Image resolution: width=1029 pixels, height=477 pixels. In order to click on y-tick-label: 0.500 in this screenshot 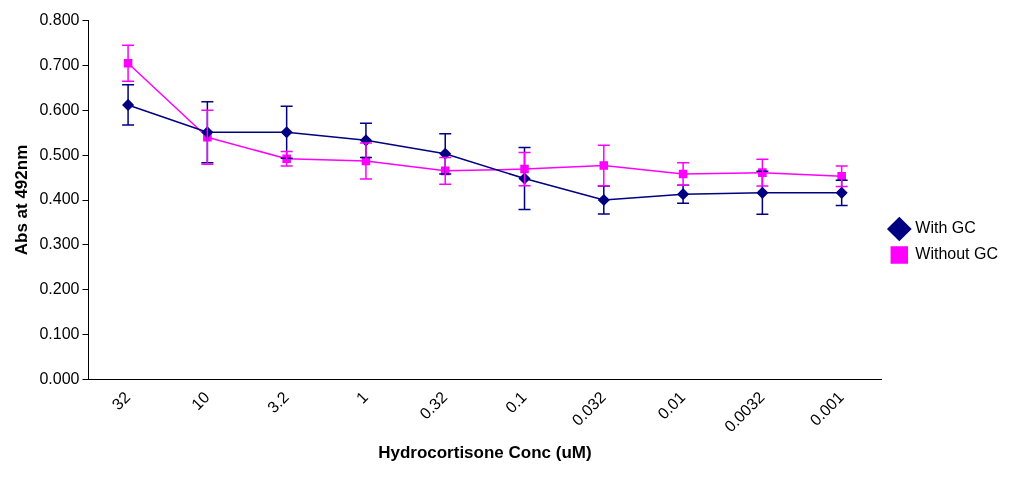, I will do `click(59, 154)`.